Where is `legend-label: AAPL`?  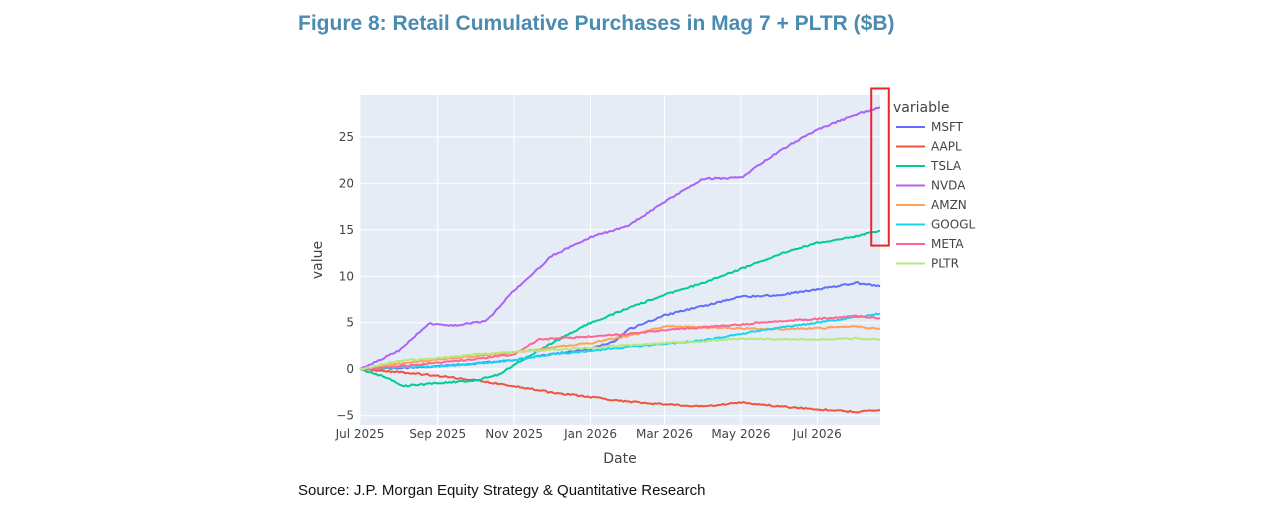
legend-label: AAPL is located at coordinates (946, 147).